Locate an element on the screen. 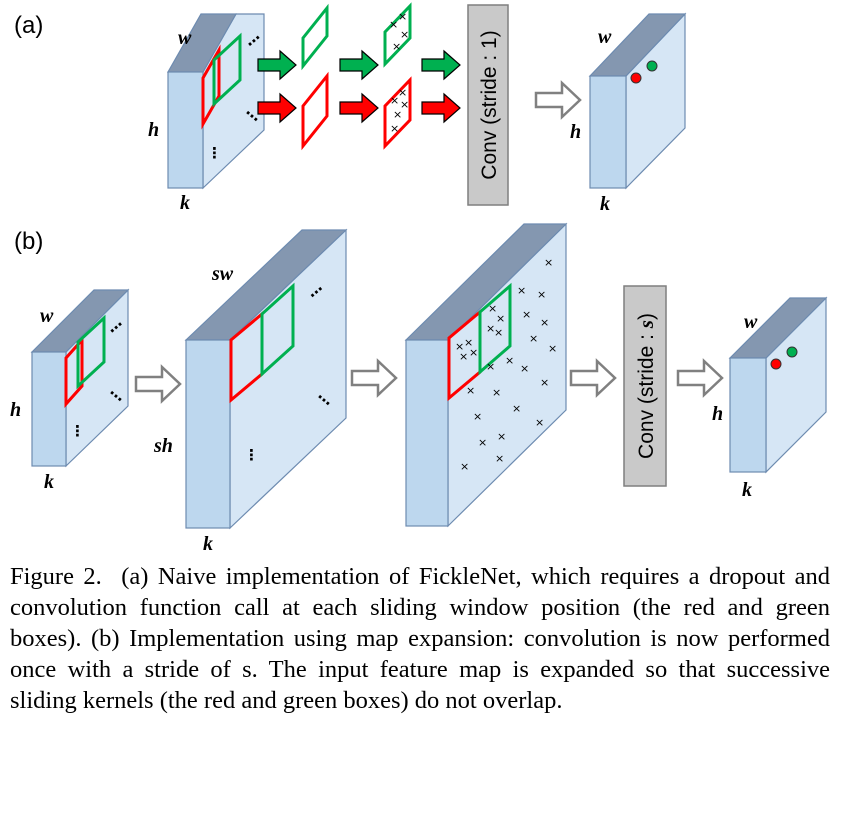 The image size is (864, 822). conv-label-b: Conv (stride : s) is located at coordinates (646, 386).